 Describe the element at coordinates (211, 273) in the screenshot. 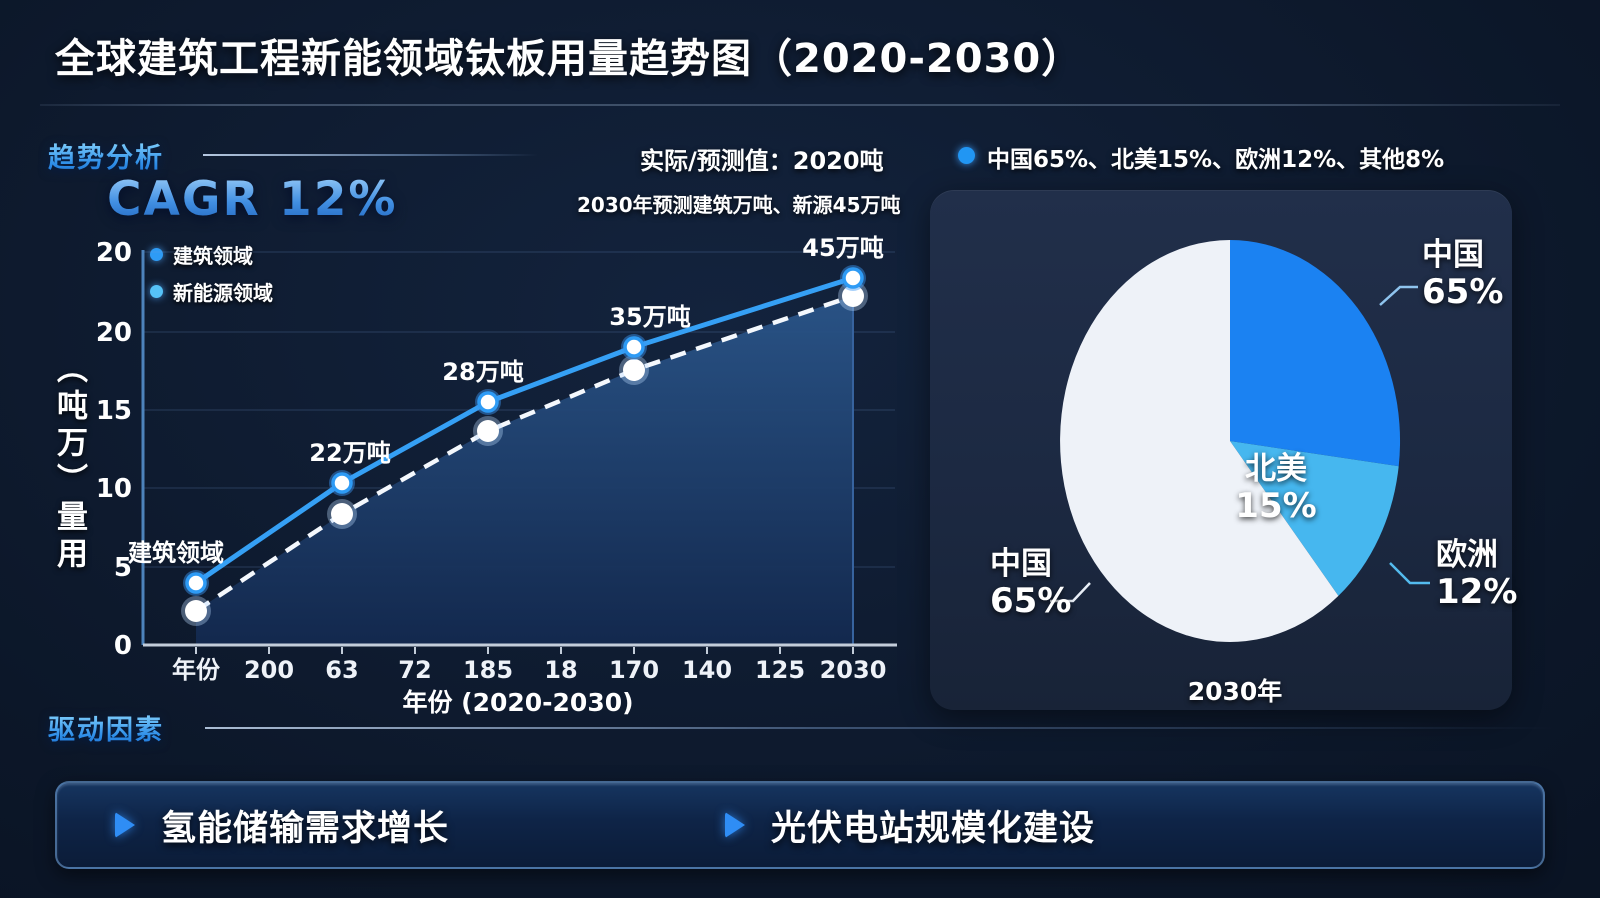

I see `trend-legend: 建筑领域 新能源领域` at that location.